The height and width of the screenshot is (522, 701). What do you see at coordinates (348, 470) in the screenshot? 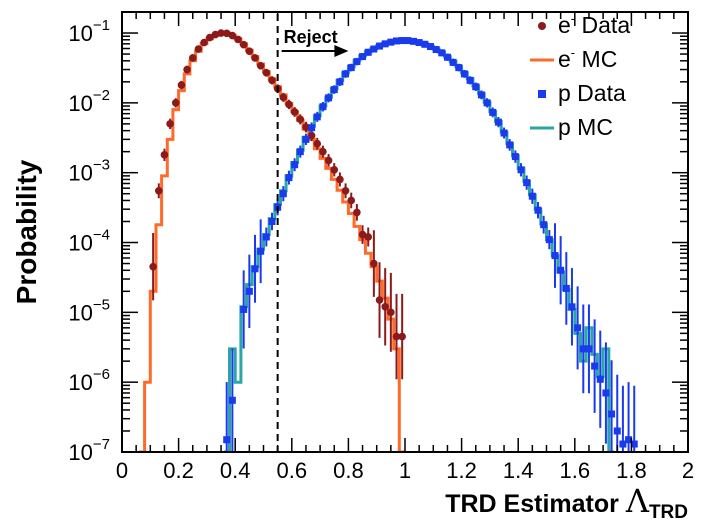
I see `x-tick-label: 0.8` at bounding box center [348, 470].